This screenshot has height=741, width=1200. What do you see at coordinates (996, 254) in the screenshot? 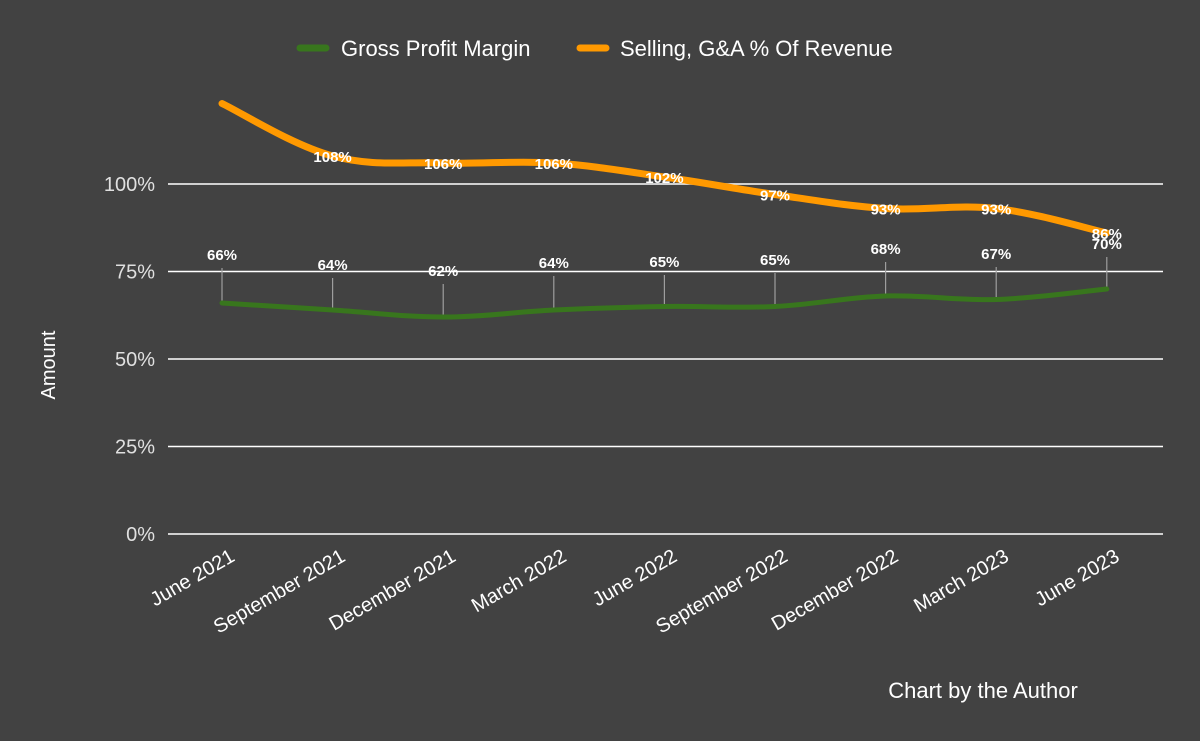
I see `data-label-gross-margin: 67%` at bounding box center [996, 254].